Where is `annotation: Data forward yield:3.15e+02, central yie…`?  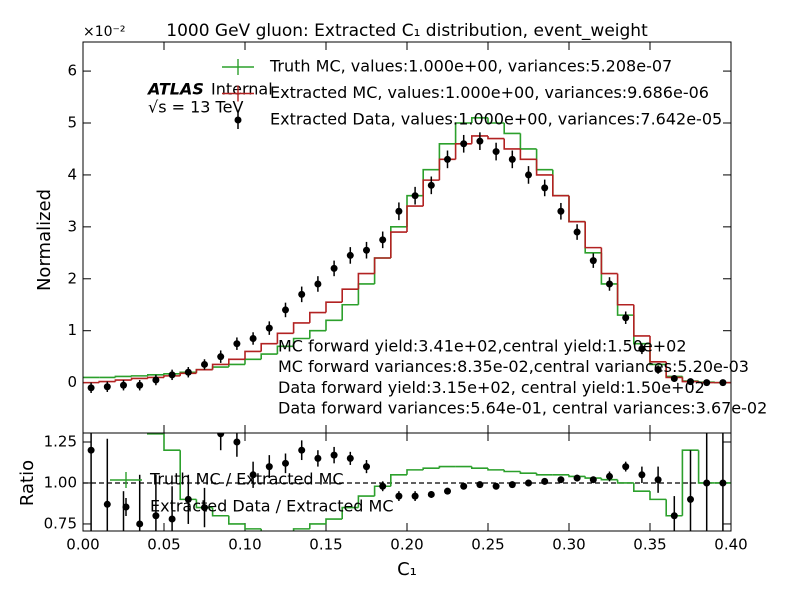 annotation: Data forward yield:3.15e+02, central yie… is located at coordinates (491, 387).